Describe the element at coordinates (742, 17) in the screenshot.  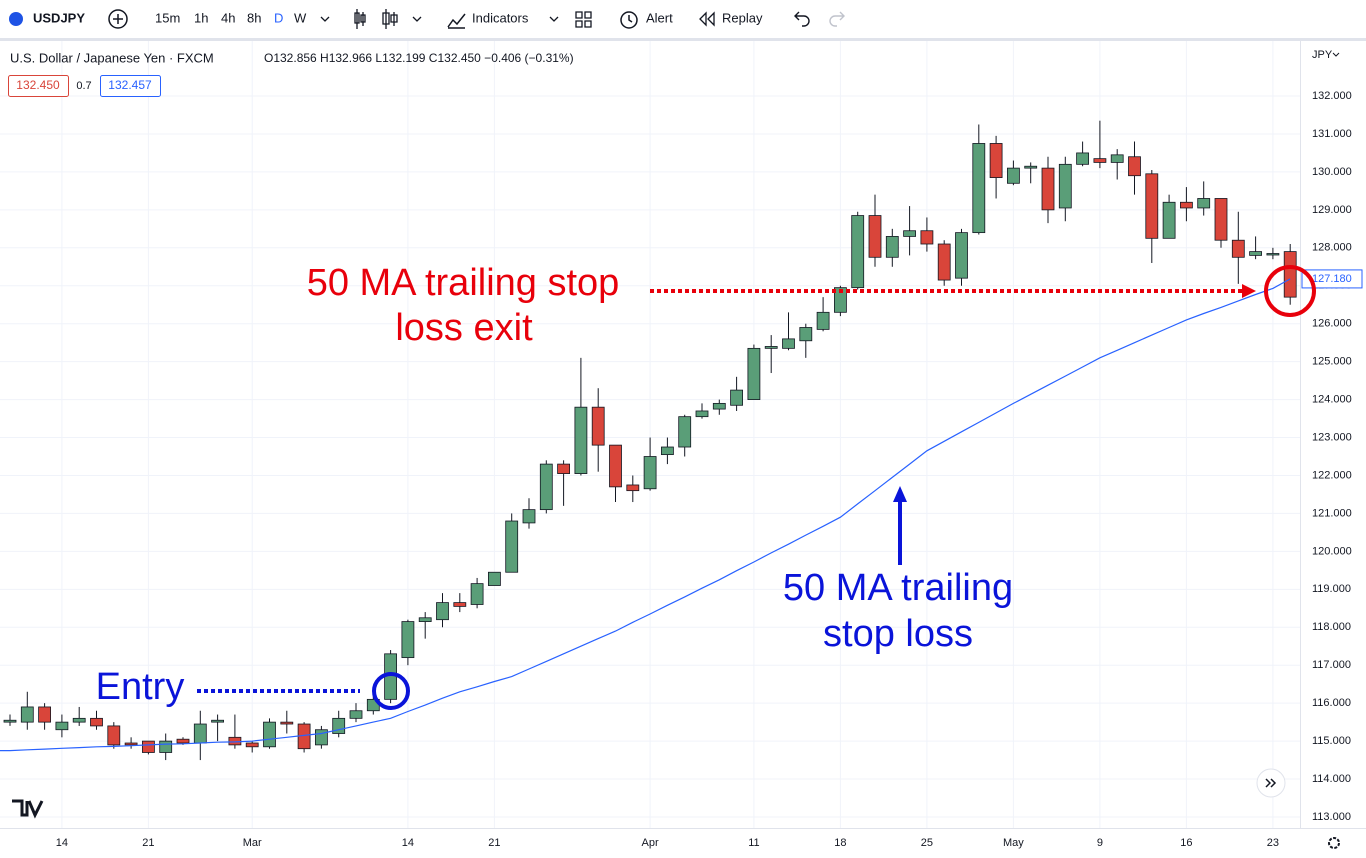
I see `replay: Replay` at that location.